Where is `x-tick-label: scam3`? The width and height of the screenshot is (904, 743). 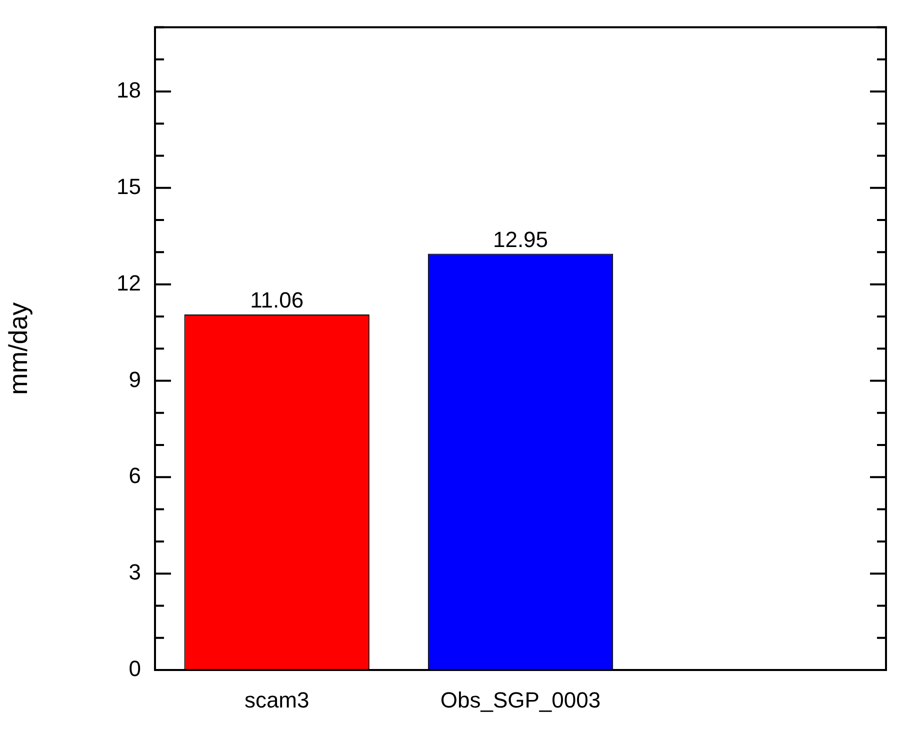
x-tick-label: scam3 is located at coordinates (277, 699).